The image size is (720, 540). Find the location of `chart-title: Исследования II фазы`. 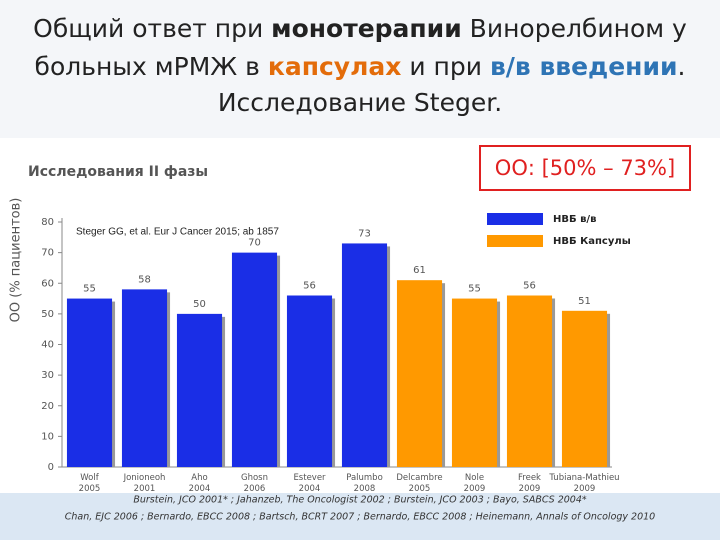

chart-title: Исследования II фазы is located at coordinates (118, 172).